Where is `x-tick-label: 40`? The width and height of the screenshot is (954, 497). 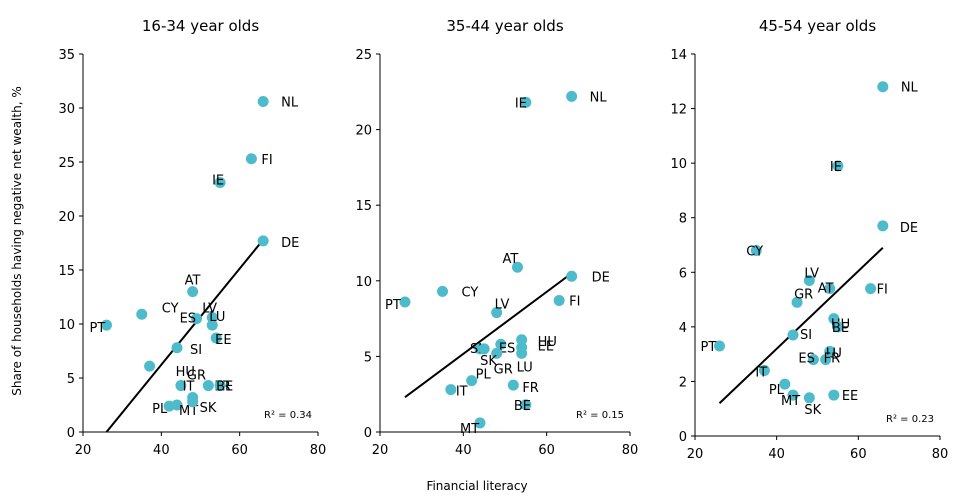
x-tick-label: 40 is located at coordinates (161, 450).